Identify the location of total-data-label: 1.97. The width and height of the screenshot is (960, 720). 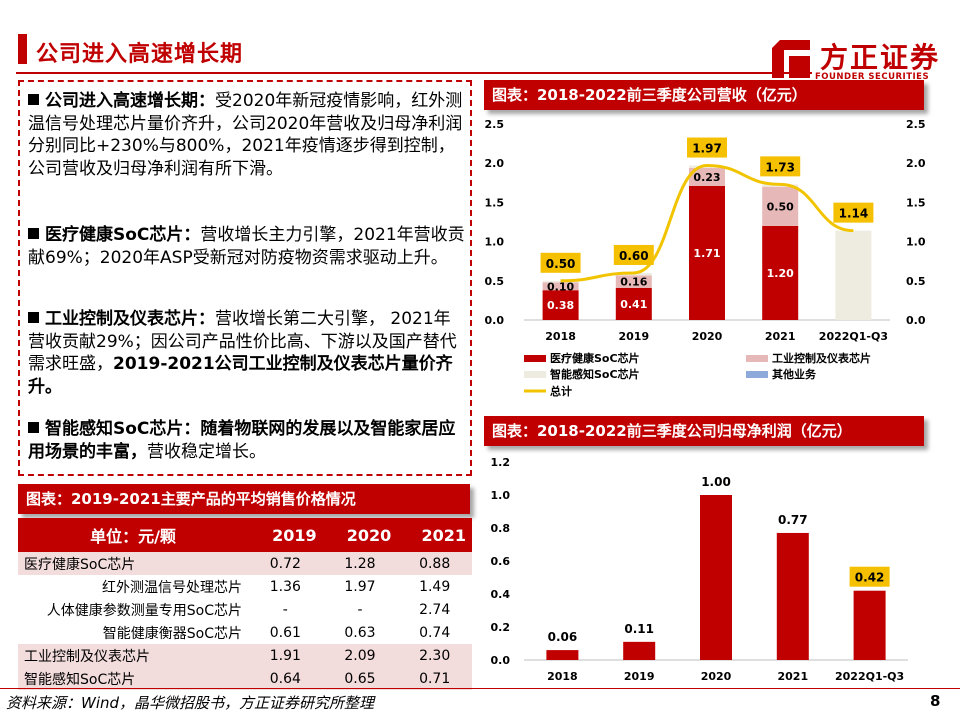
(707, 149).